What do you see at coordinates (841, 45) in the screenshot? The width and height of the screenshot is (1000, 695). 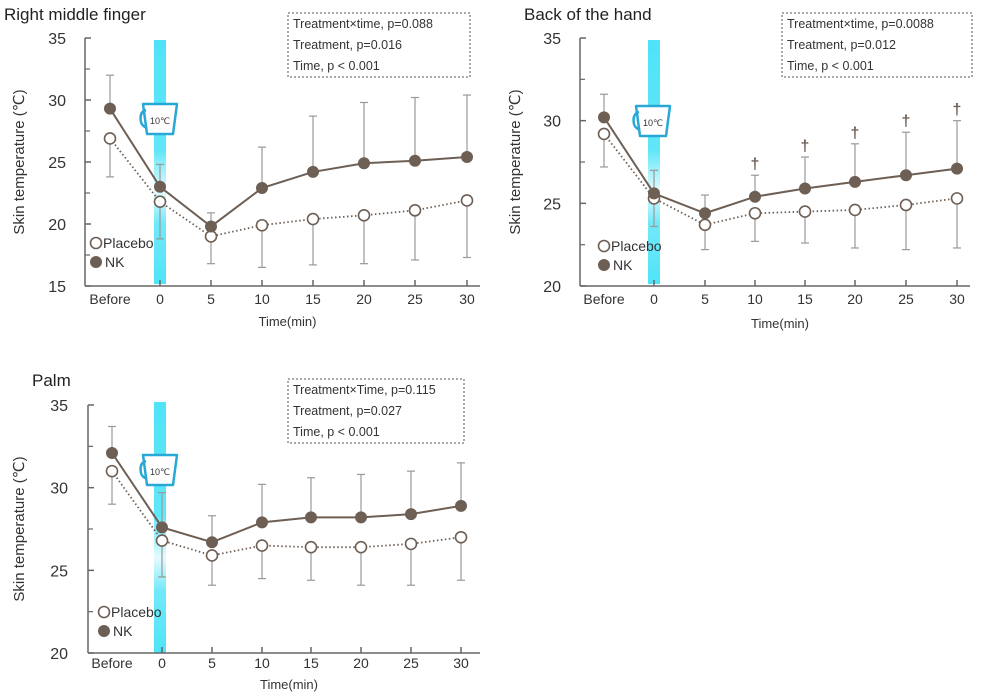 I see `stats-line: Treatment, p=0.012` at bounding box center [841, 45].